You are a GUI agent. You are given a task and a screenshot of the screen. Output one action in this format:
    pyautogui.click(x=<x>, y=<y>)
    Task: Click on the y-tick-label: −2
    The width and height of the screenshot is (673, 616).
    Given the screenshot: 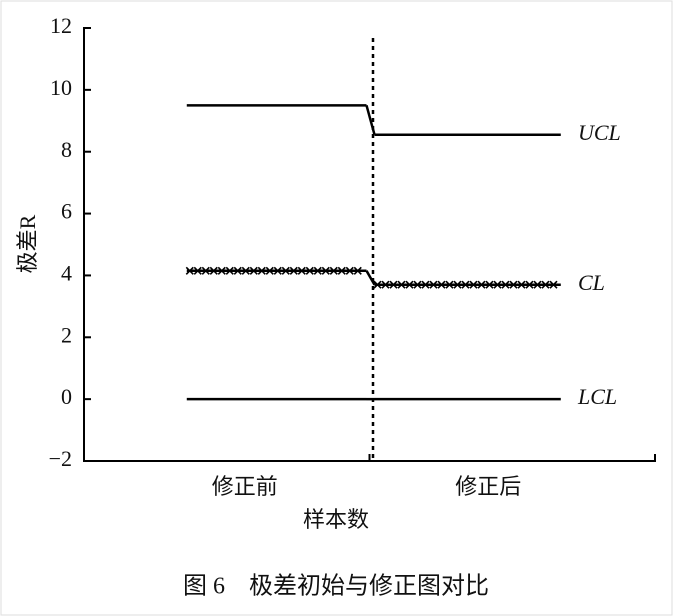 What is the action you would take?
    pyautogui.click(x=60, y=458)
    